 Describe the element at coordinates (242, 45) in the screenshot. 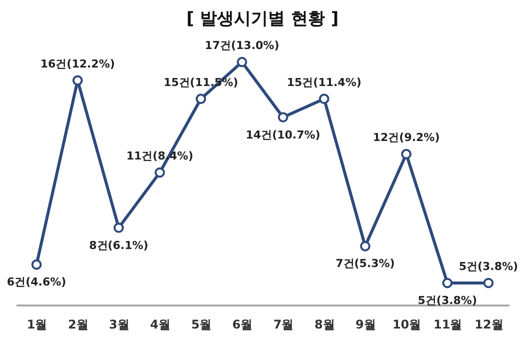

I see `data-label: 17건(13.0%)` at that location.